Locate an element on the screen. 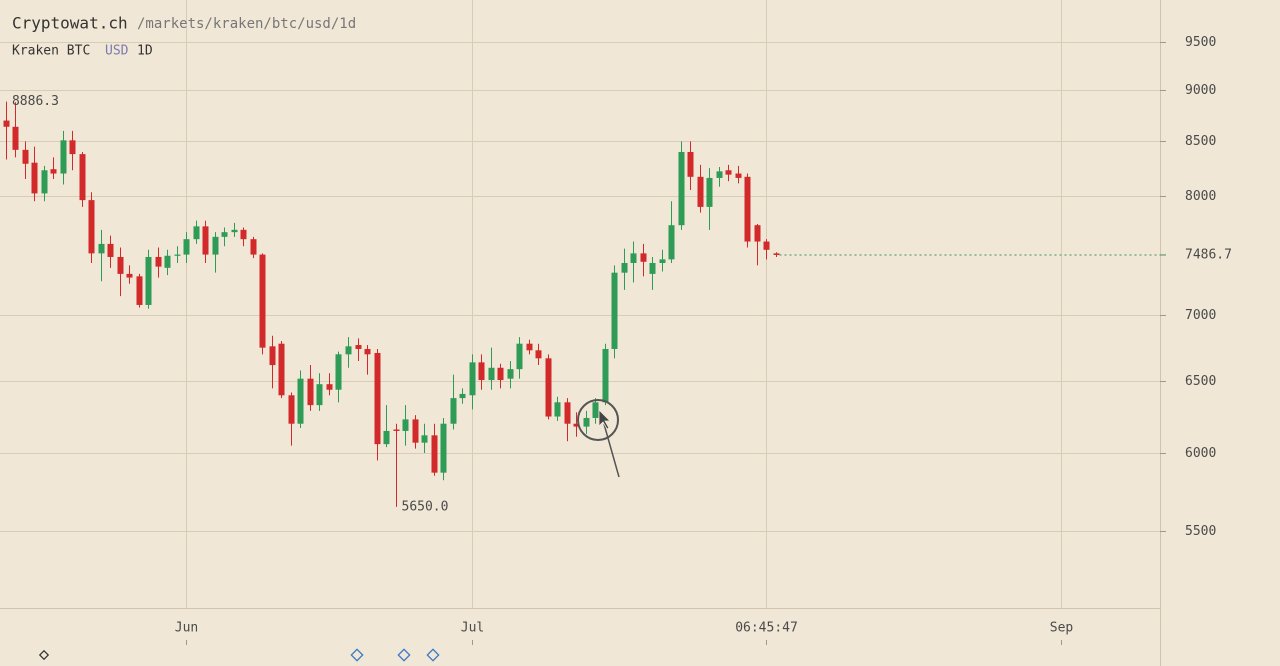 The image size is (1280, 666). quote-currency: USD is located at coordinates (117, 51).